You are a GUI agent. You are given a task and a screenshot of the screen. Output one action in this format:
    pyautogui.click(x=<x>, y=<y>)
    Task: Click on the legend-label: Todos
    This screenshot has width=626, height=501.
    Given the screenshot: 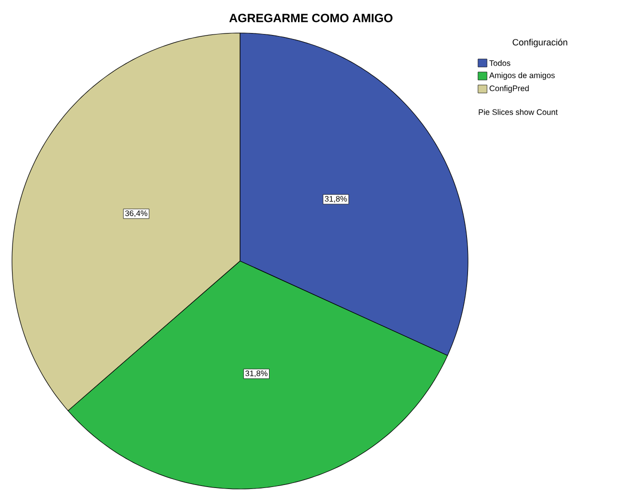 What is the action you would take?
    pyautogui.click(x=499, y=63)
    